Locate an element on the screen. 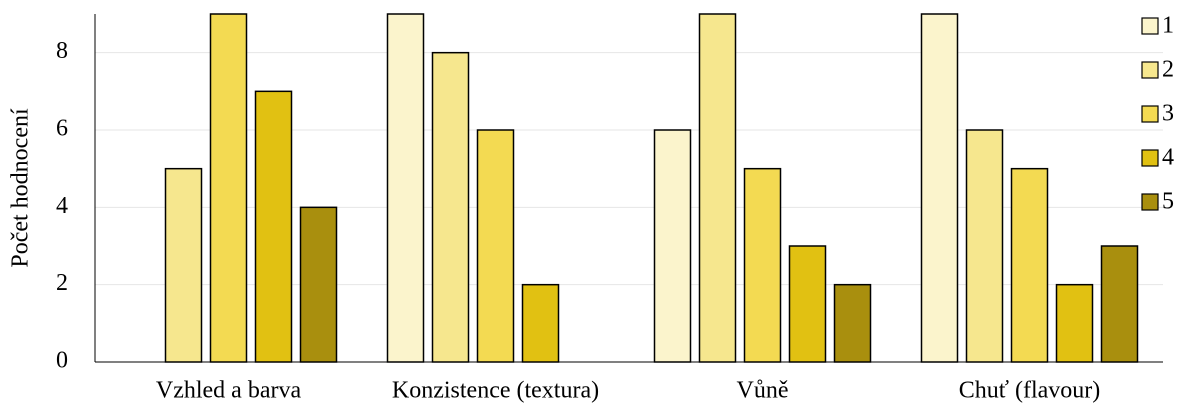  x-tick-label: Vzhled a barva is located at coordinates (229, 391).